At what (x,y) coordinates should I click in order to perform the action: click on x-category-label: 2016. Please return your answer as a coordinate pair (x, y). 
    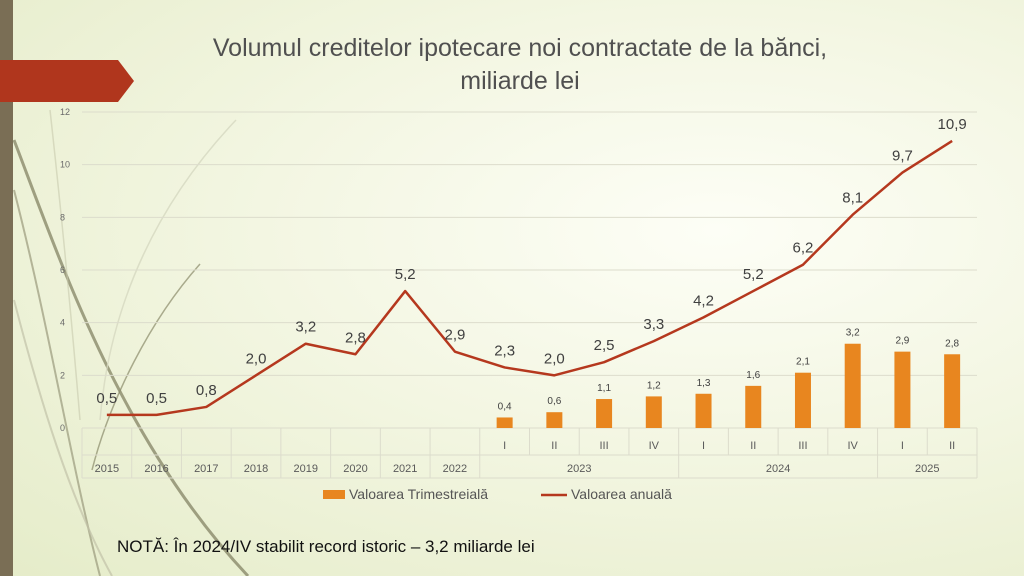
    Looking at the image, I should click on (156, 469).